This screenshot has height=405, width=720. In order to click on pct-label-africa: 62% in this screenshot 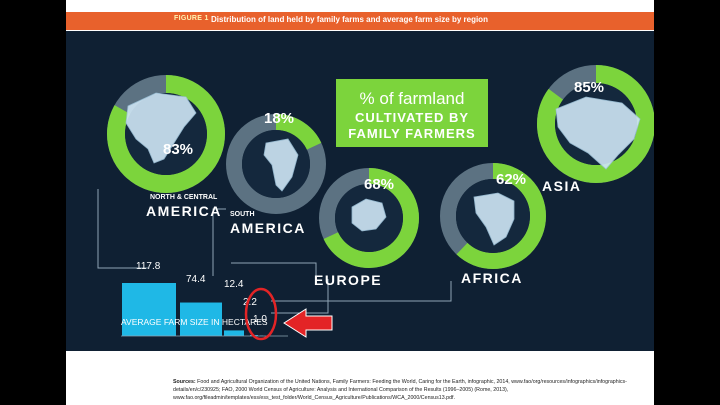, I will do `click(511, 179)`.